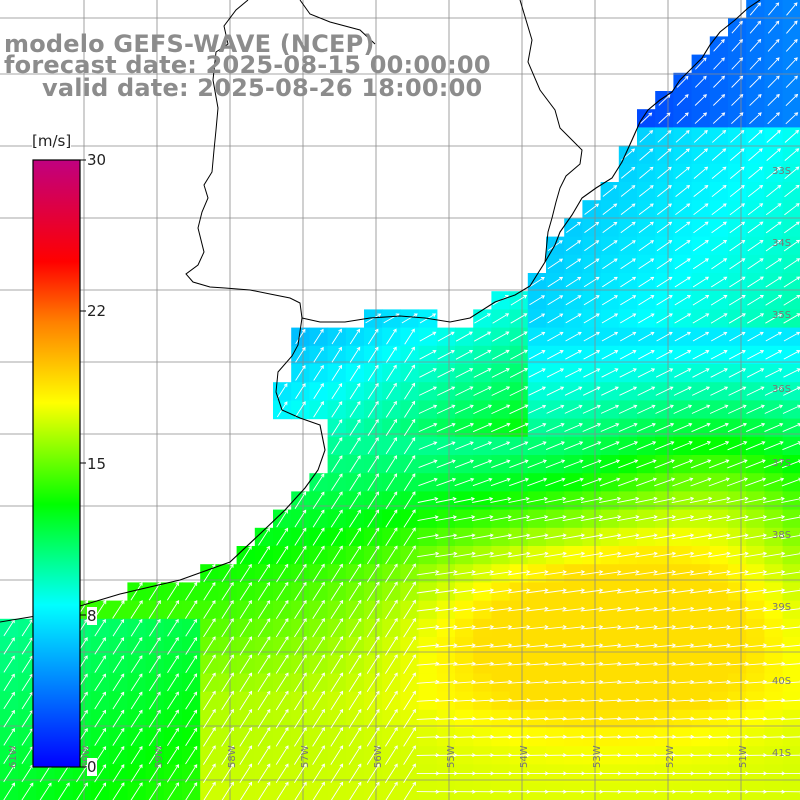  I want to click on latitude-labels: 33S 34S 35S 36S 37S 38S 39S 40S 41S, so click(781, 462).